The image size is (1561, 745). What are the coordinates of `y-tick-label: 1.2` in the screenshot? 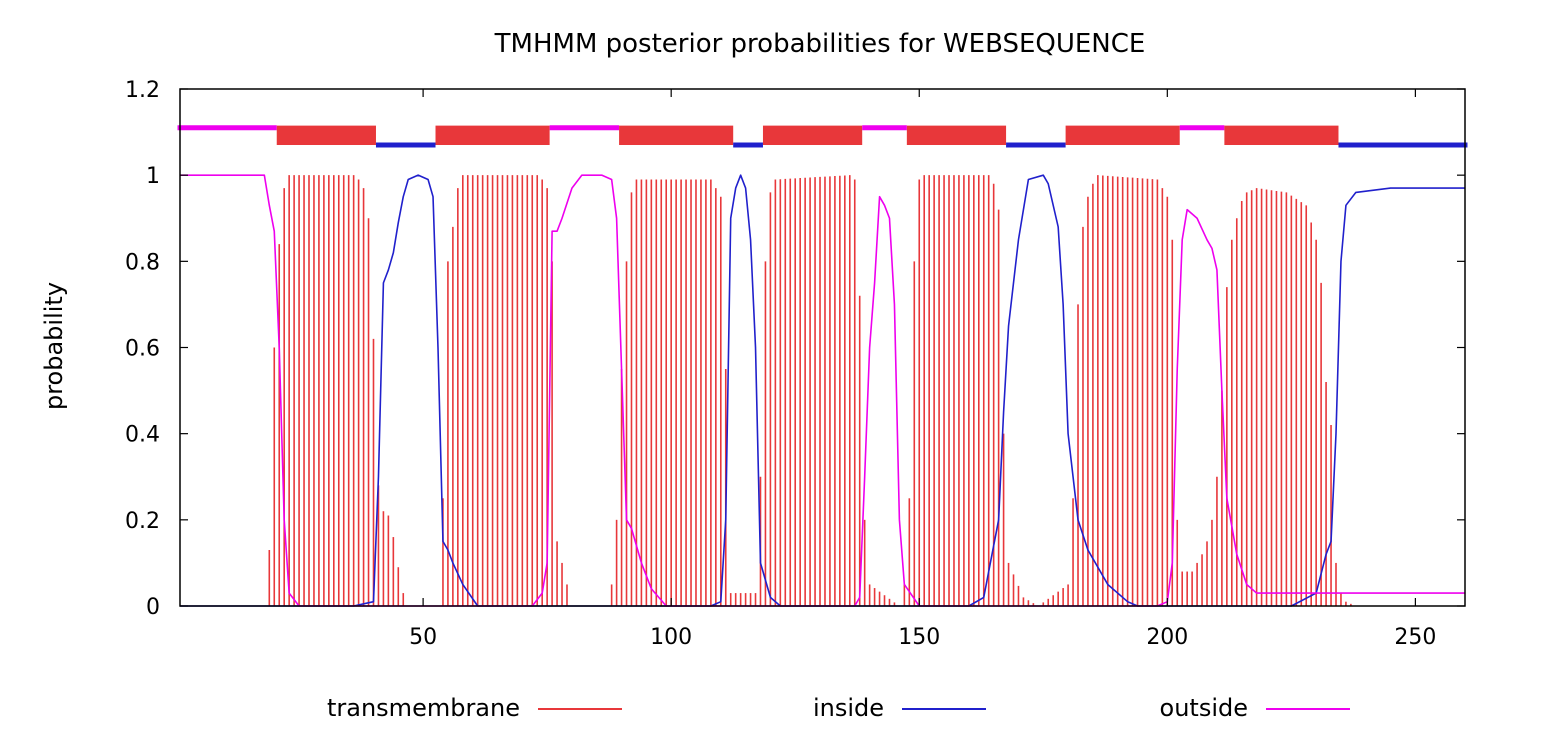 It's located at (142, 90).